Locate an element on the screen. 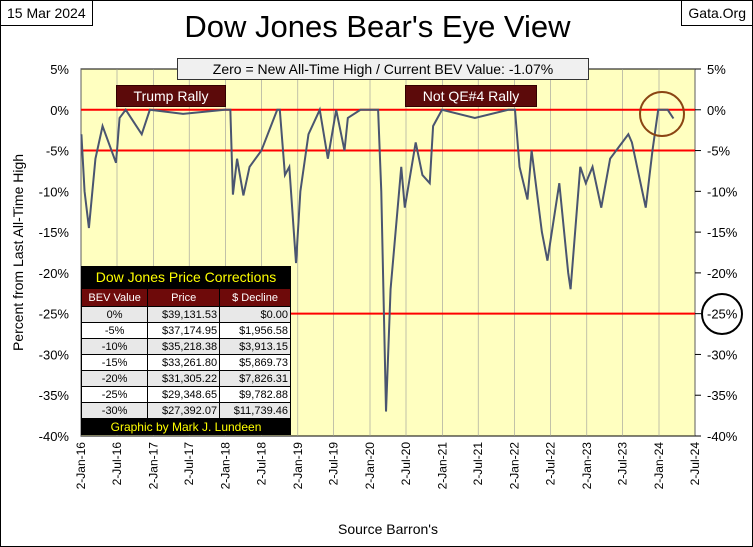 The height and width of the screenshot is (547, 753). table-row: -25% $29,348.65 $9,782.88 is located at coordinates (185, 394).